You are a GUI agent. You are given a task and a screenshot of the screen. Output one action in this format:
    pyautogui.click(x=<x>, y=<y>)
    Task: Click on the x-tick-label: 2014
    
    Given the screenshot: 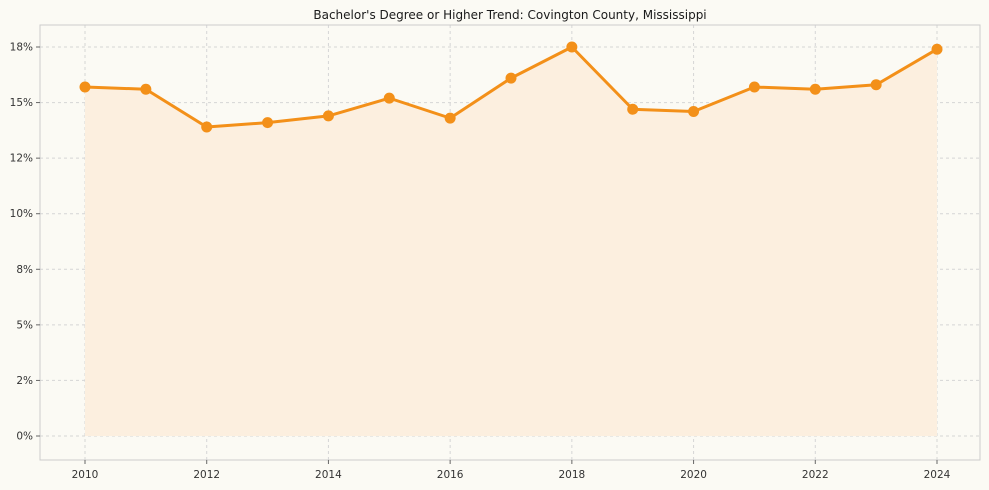 What is the action you would take?
    pyautogui.click(x=328, y=475)
    